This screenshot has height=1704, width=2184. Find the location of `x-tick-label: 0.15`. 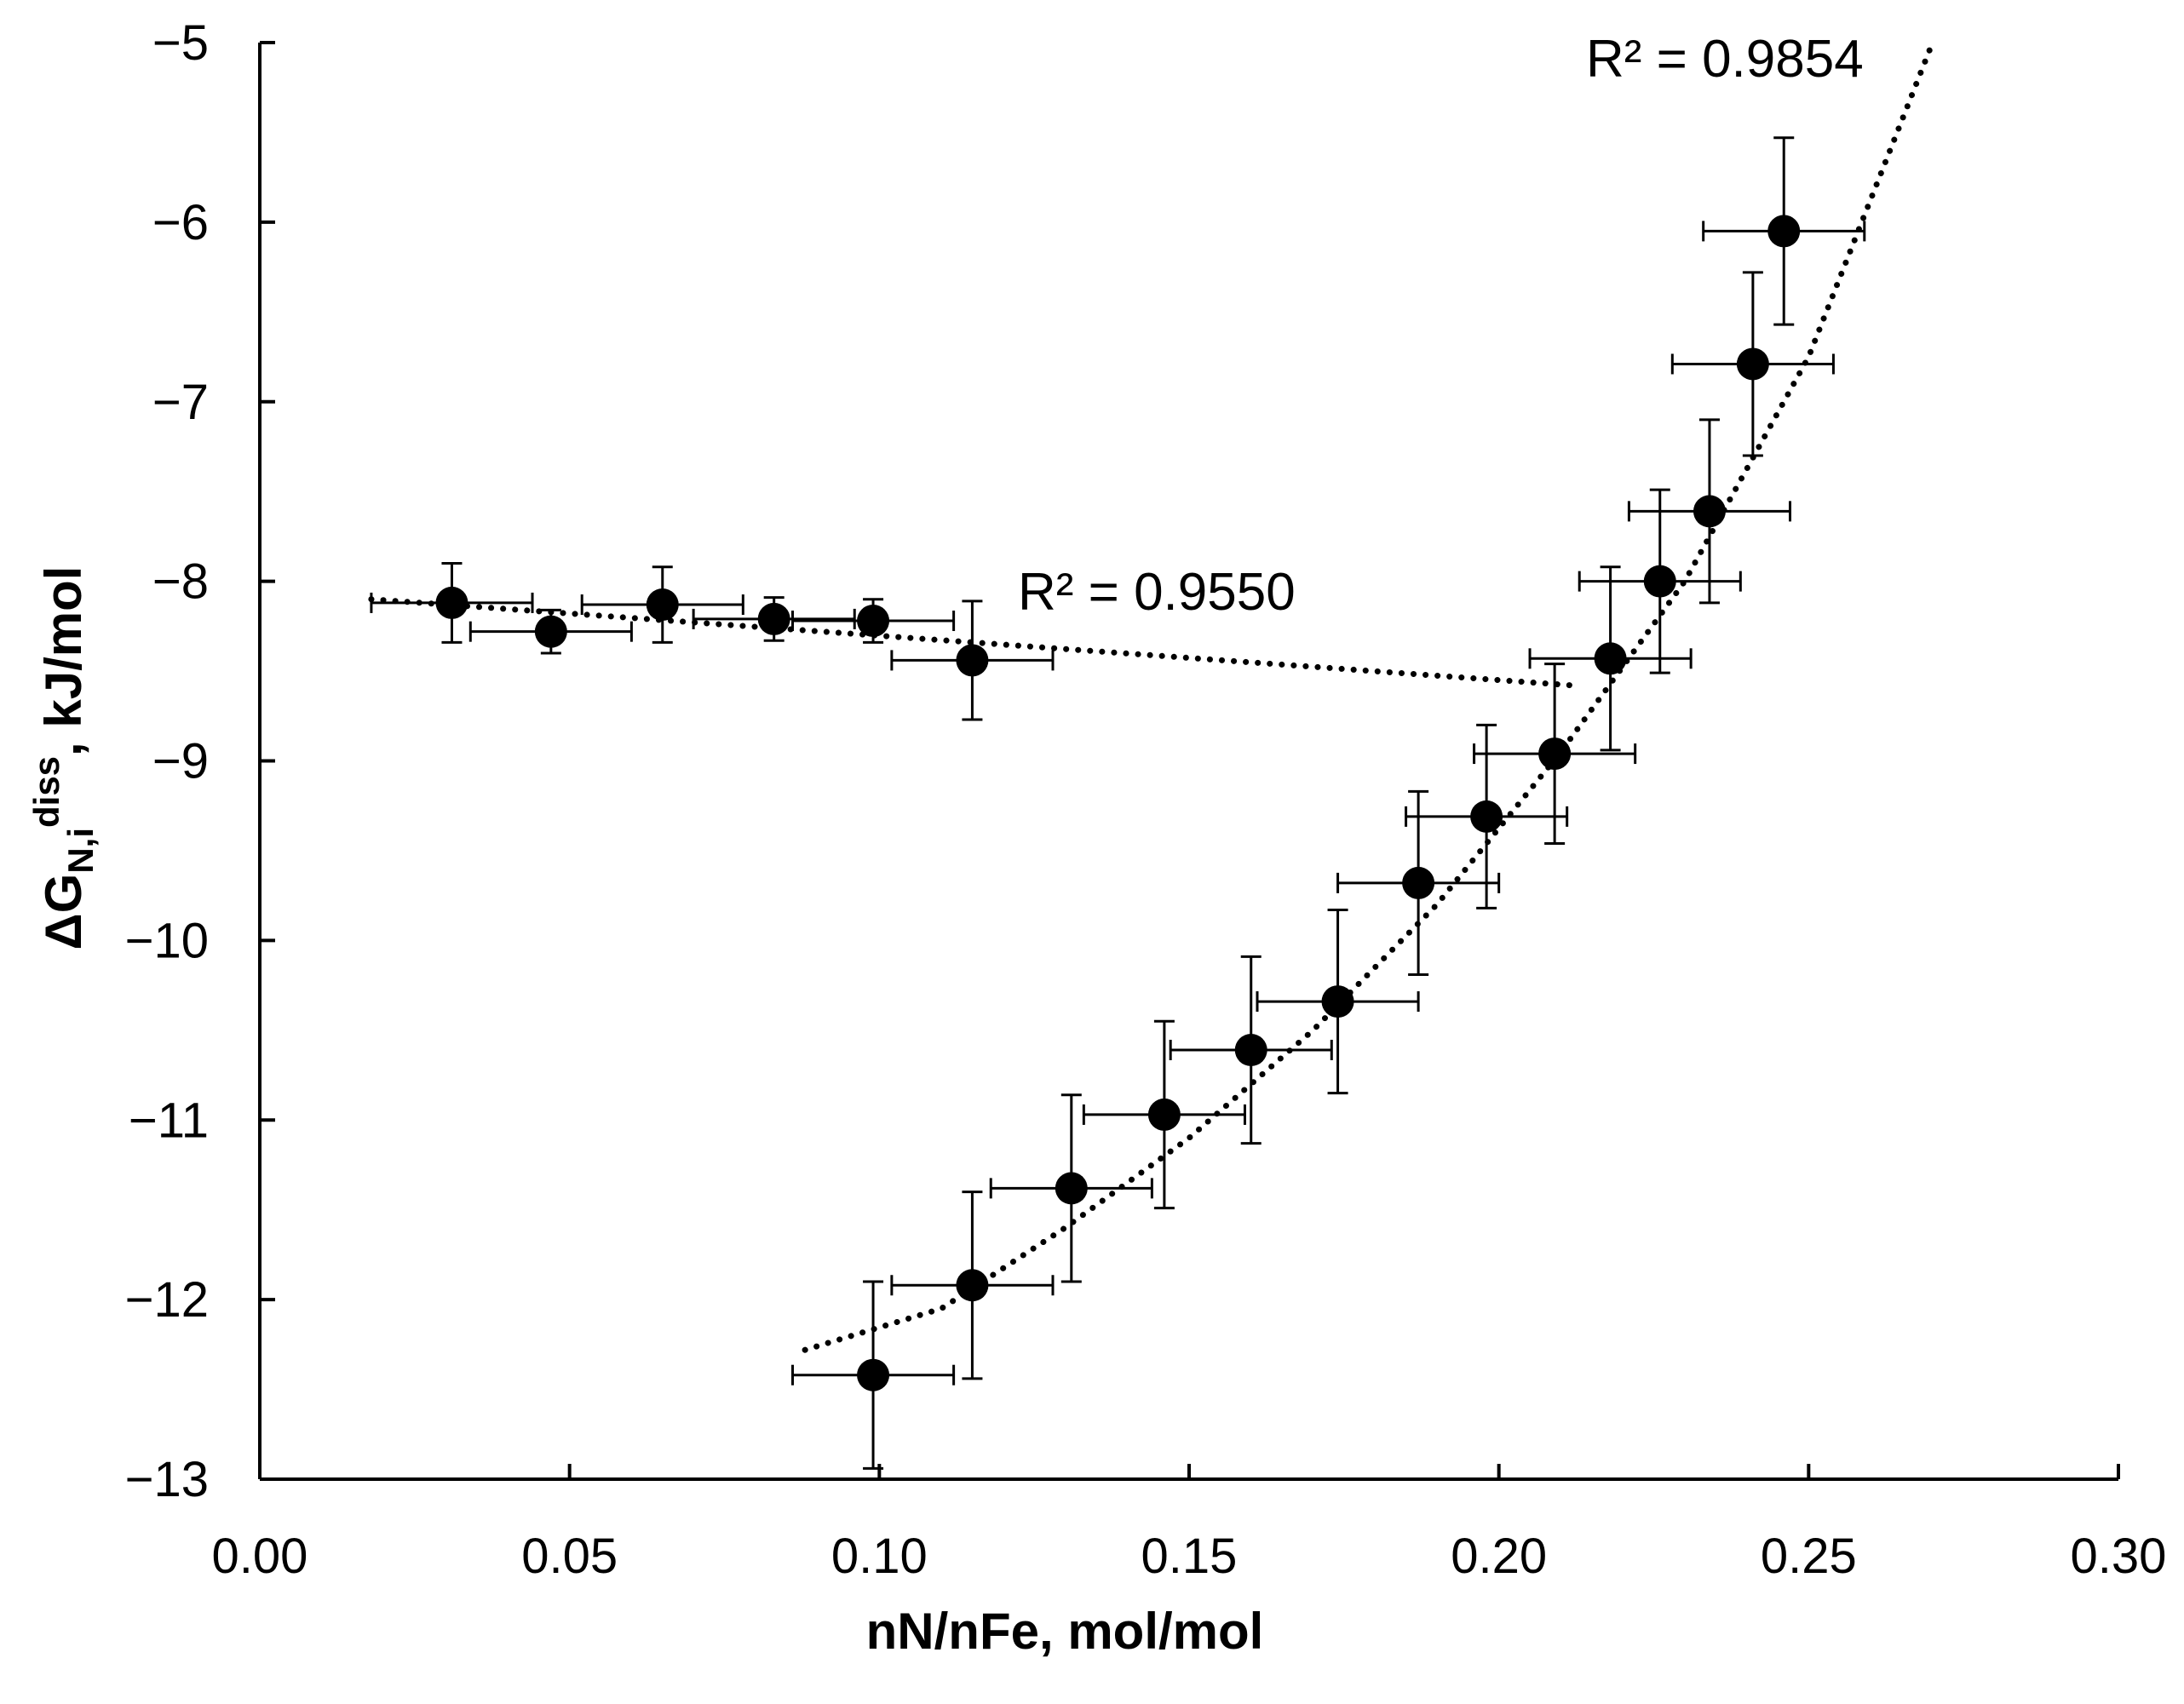

x-tick-label: 0.15 is located at coordinates (1189, 1556).